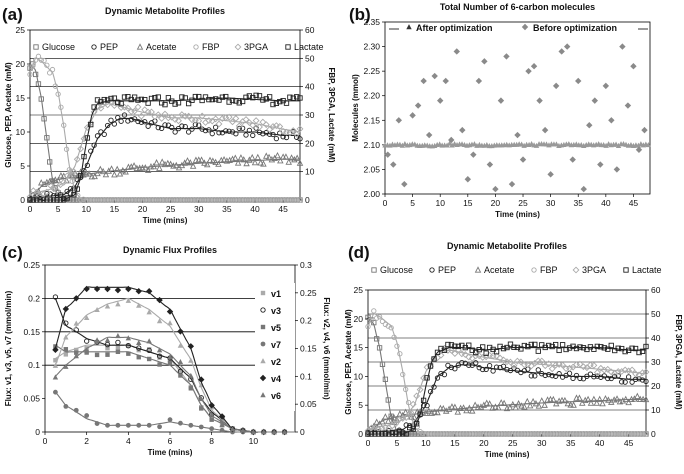 The height and width of the screenshot is (474, 684). Describe the element at coordinates (165, 177) in the screenshot. I see `series-acetate` at that location.